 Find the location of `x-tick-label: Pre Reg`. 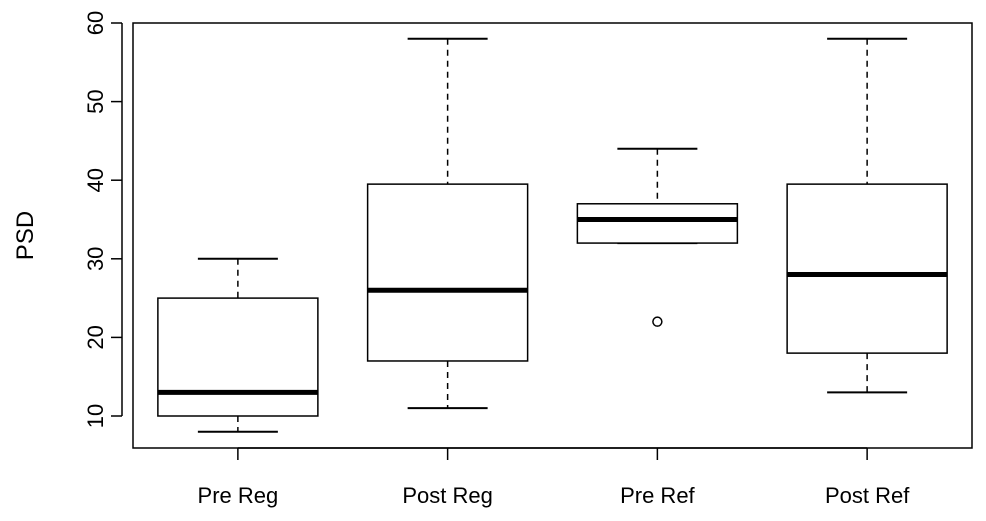

x-tick-label: Pre Reg is located at coordinates (238, 495).